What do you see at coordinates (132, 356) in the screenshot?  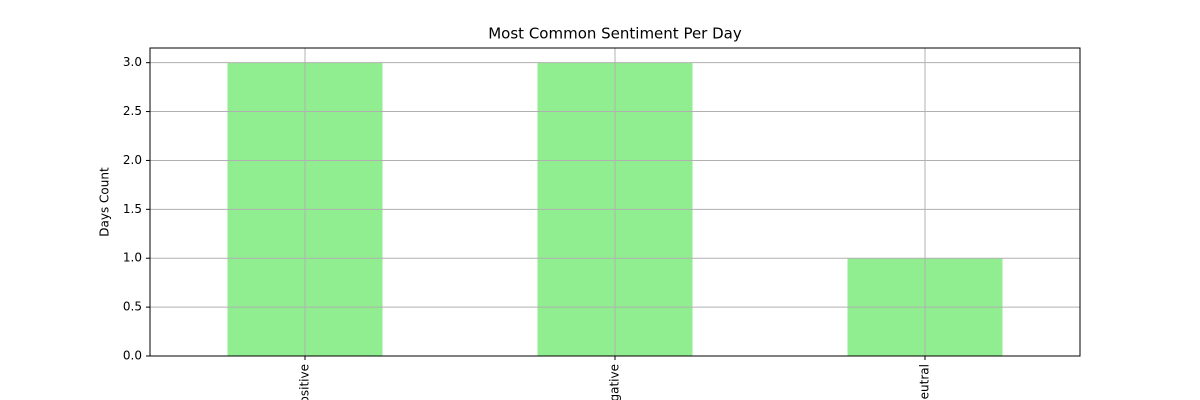 I see `y-tick-label: 0.0` at bounding box center [132, 356].